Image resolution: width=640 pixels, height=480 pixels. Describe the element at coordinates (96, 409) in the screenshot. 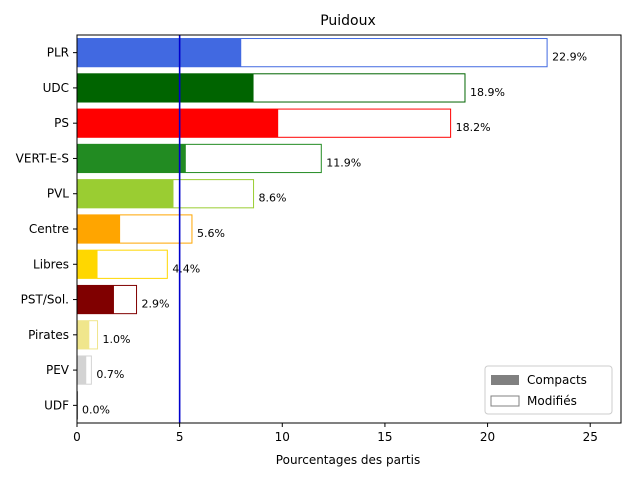

I see `value-label-10: 0.0%` at that location.